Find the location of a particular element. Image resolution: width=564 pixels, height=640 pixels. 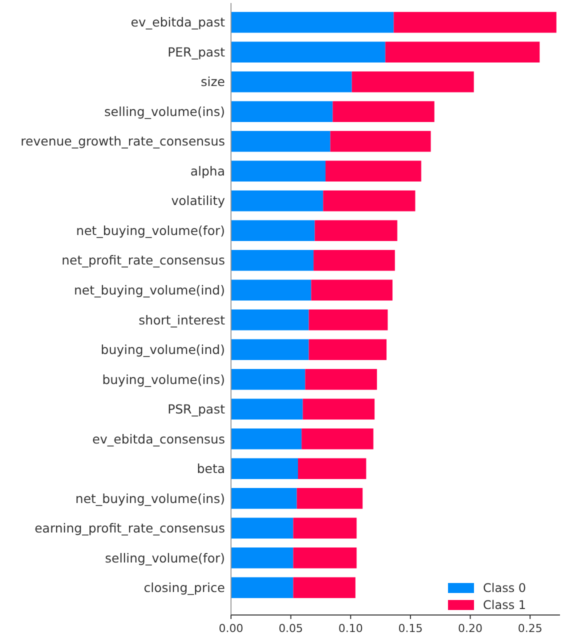

y-tick-label: beta is located at coordinates (210, 468).